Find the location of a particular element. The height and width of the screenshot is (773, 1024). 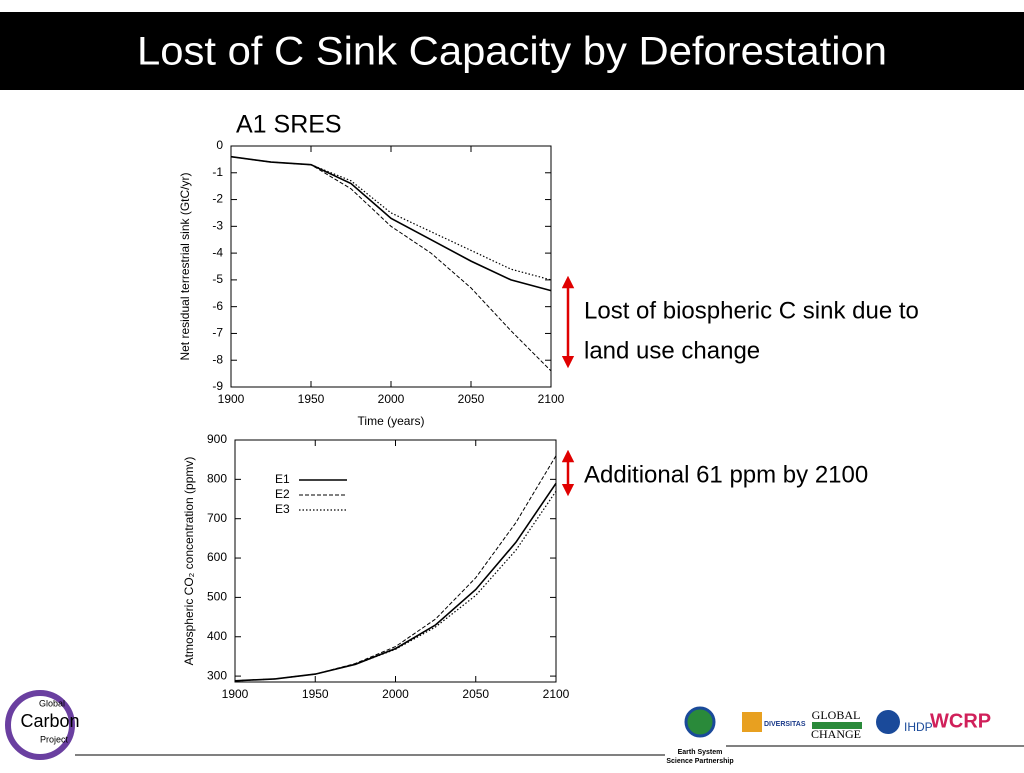

annotation: Lost of biospheric C sink due to is located at coordinates (751, 310).